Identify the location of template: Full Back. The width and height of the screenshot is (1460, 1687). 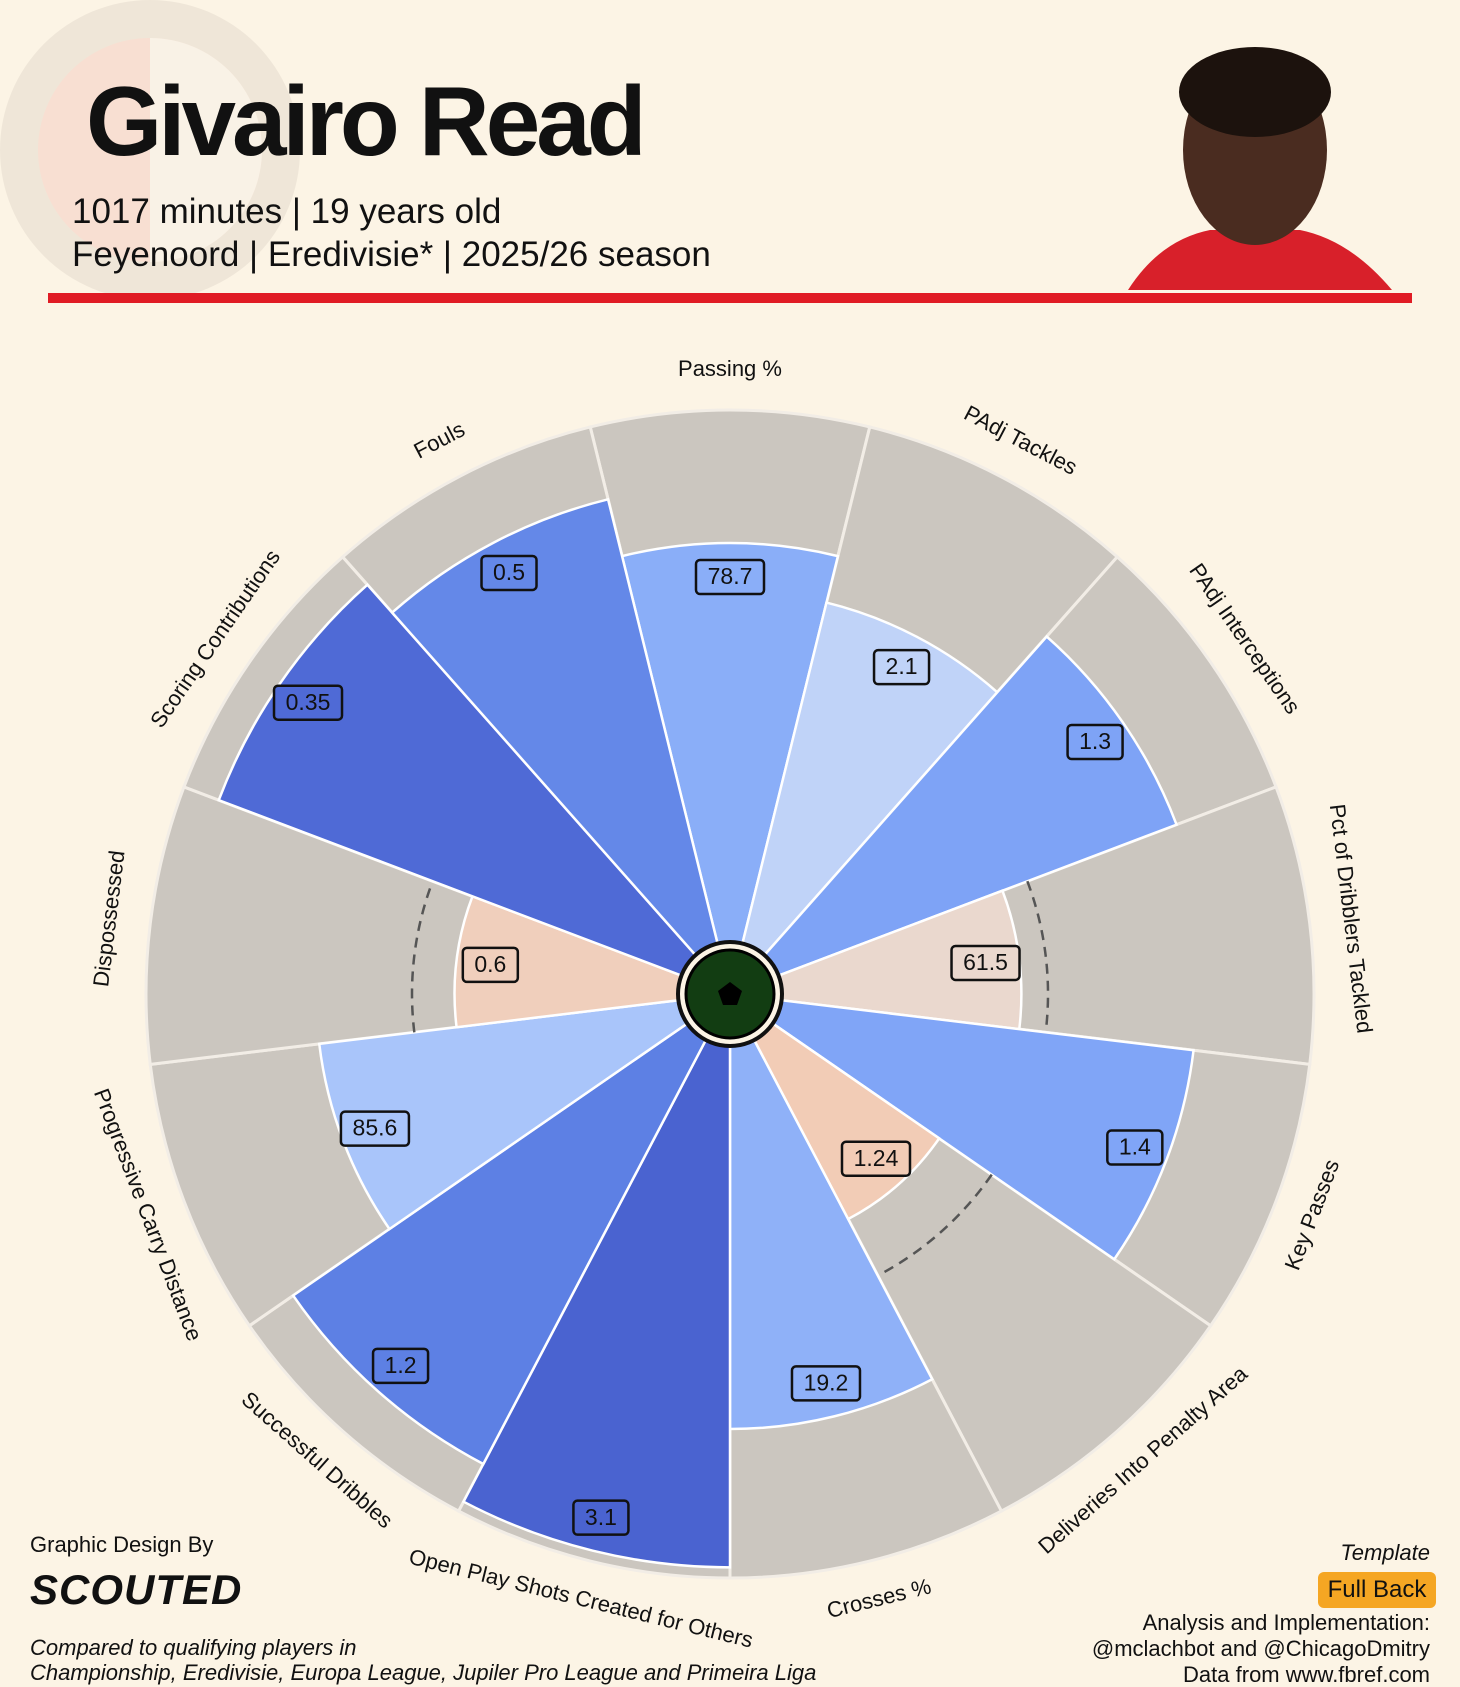
(1378, 1589).